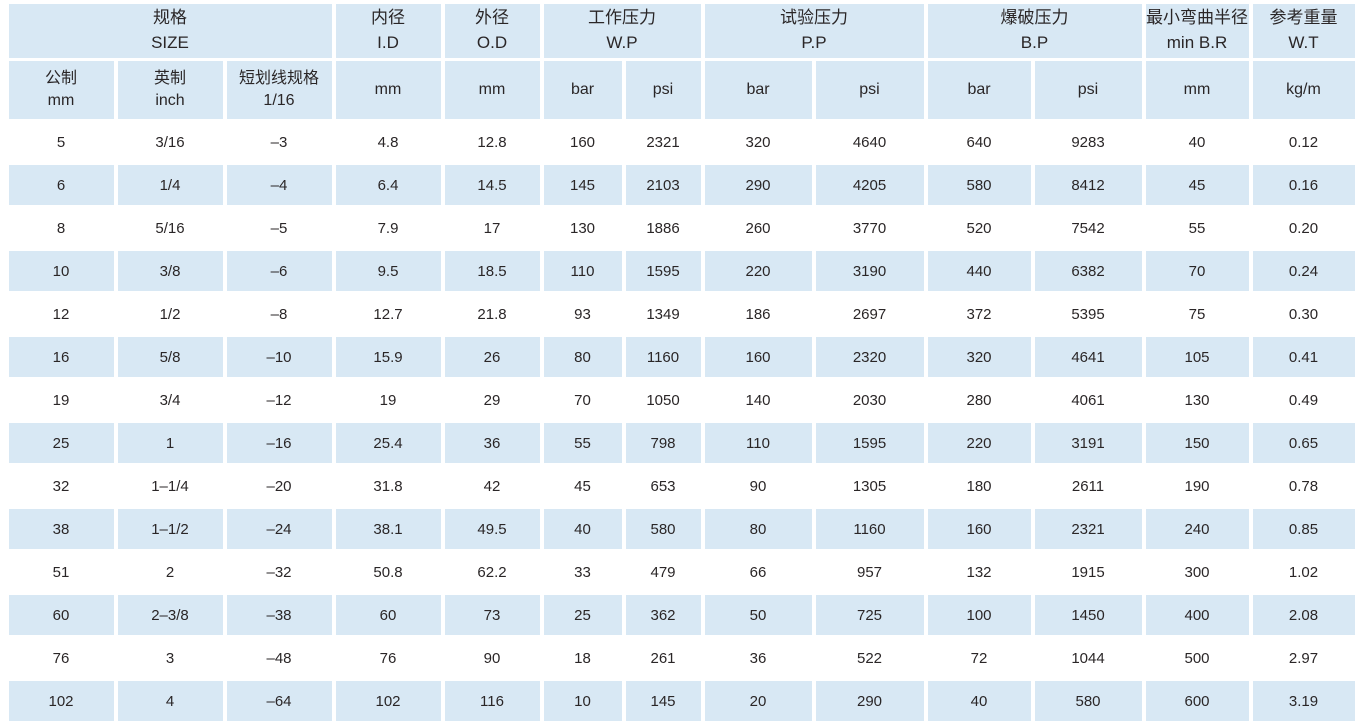  I want to click on table-cell: 280, so click(979, 400).